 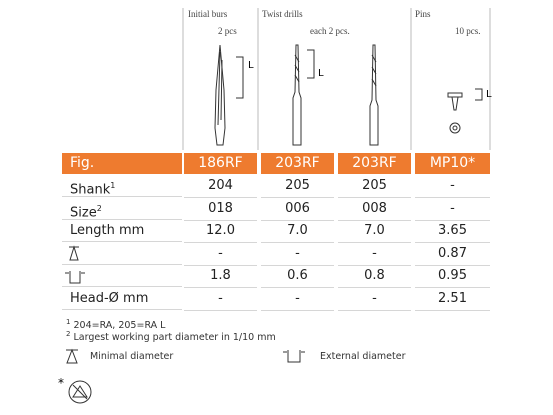 I want to click on group-title: Pins, so click(x=423, y=14).